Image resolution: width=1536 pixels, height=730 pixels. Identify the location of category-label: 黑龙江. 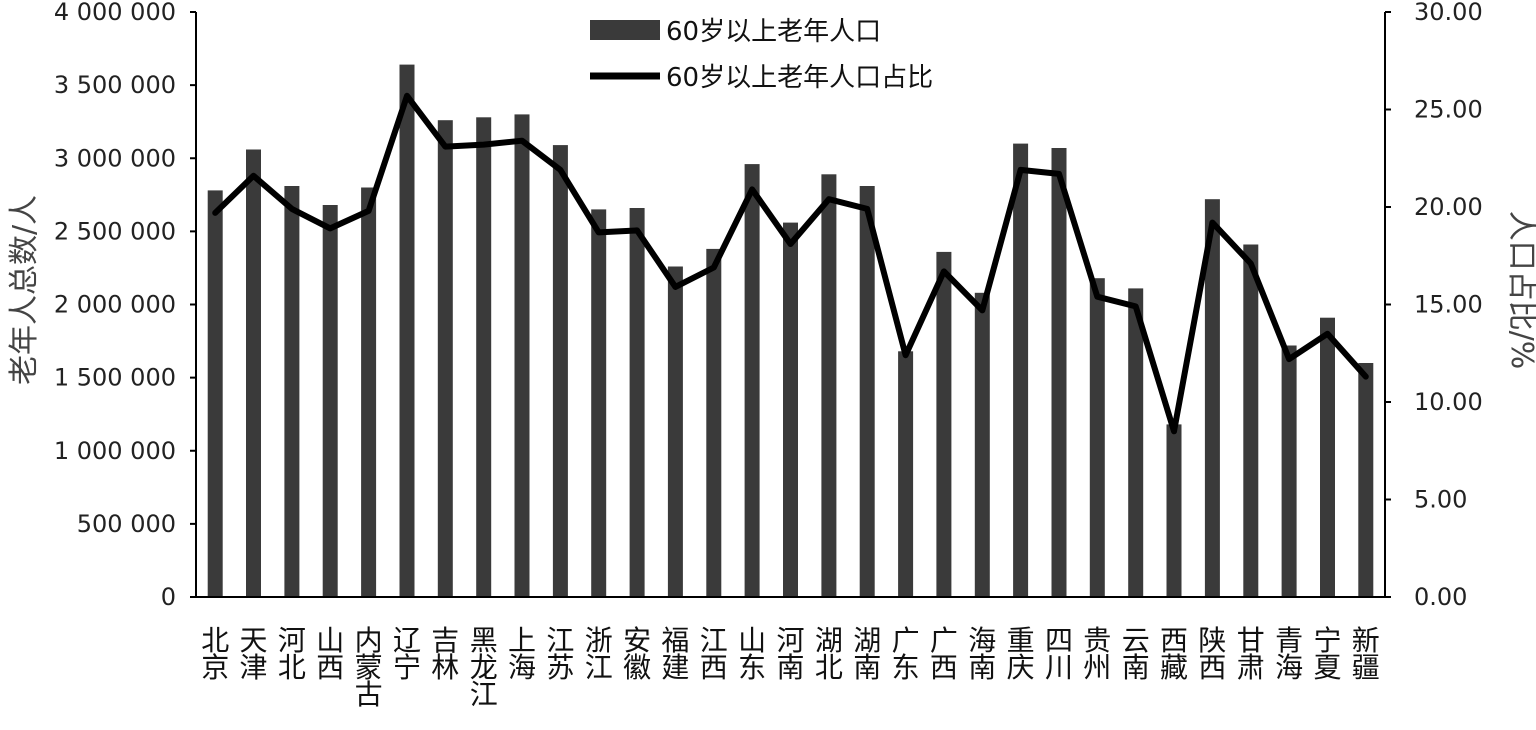
(484, 667).